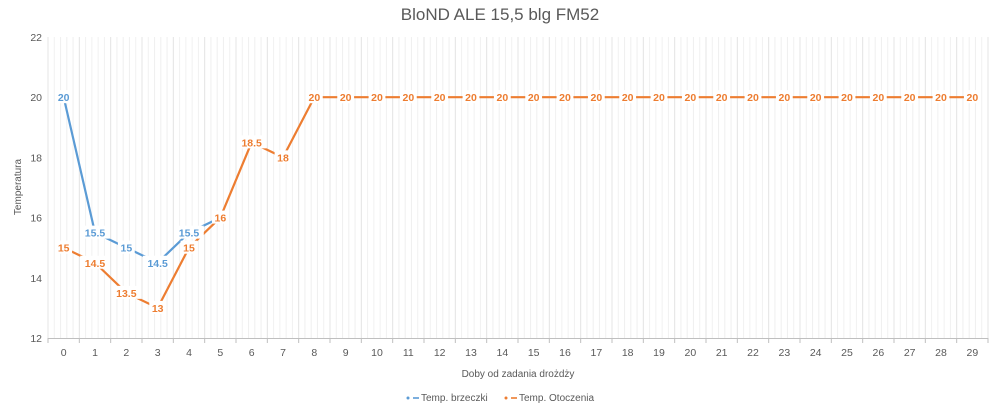 The image size is (1000, 405). Describe the element at coordinates (784, 353) in the screenshot. I see `x-tick-label: 23` at that location.